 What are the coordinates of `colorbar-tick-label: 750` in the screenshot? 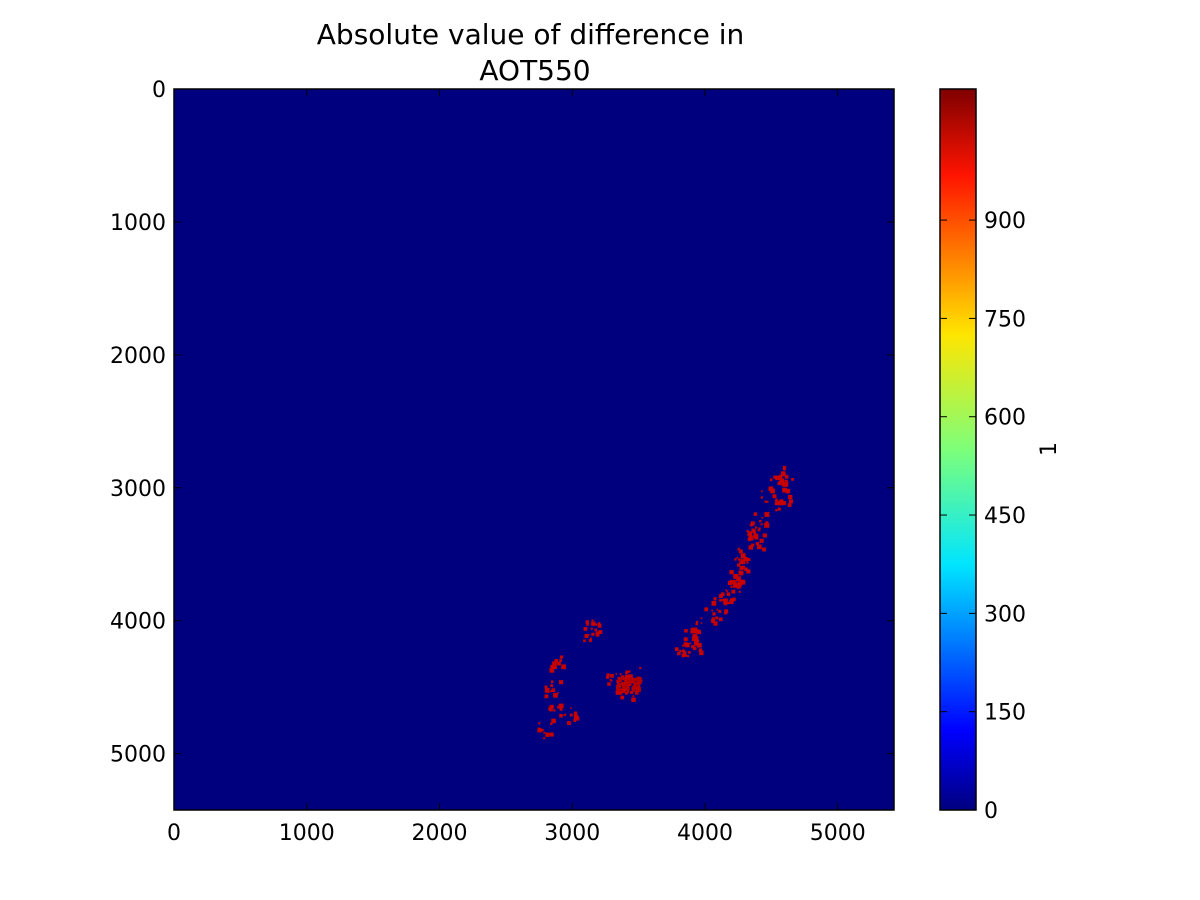 It's located at (1005, 319).